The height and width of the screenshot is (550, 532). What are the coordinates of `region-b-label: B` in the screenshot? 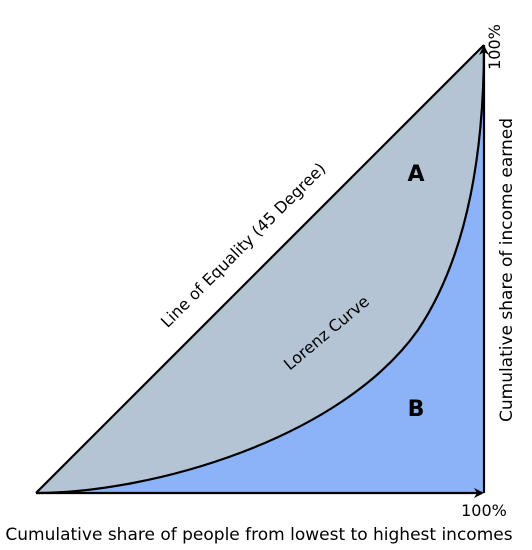 It's located at (416, 409).